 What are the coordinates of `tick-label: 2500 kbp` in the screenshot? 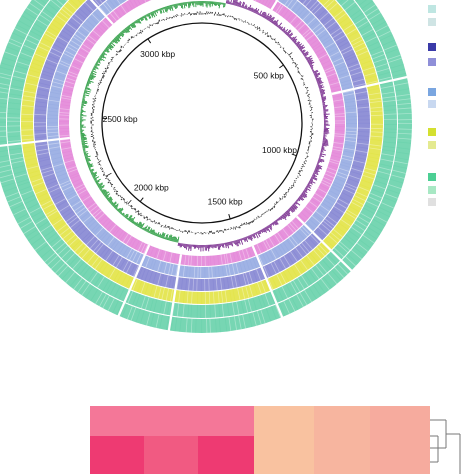 It's located at (120, 119).